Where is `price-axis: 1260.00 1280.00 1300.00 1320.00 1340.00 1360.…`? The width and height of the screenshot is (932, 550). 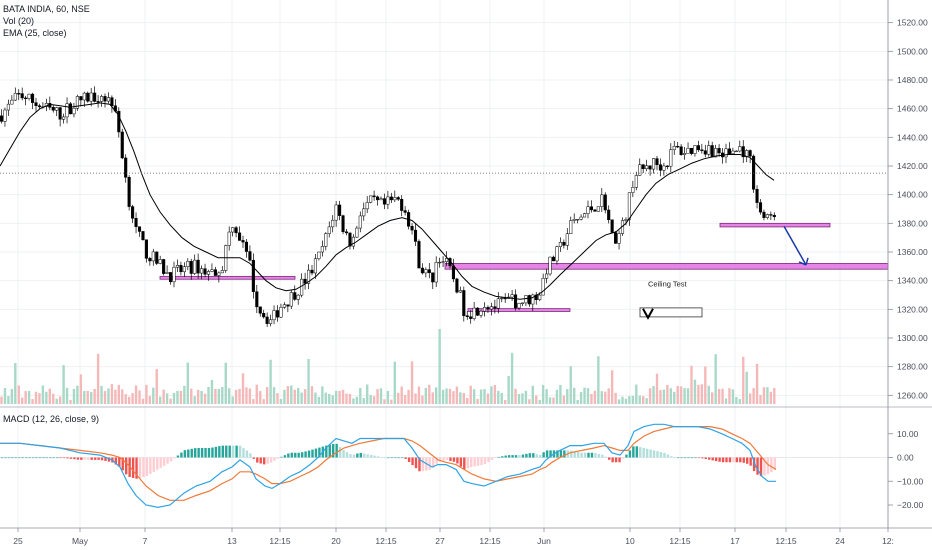 price-axis: 1260.00 1280.00 1300.00 1320.00 1340.00 1360.… is located at coordinates (908, 209).